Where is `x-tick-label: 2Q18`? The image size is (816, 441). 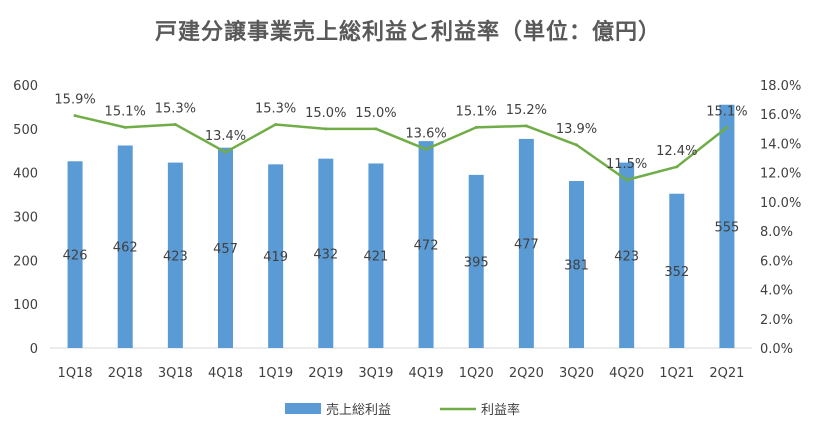
x-tick-label: 2Q18 is located at coordinates (125, 373).